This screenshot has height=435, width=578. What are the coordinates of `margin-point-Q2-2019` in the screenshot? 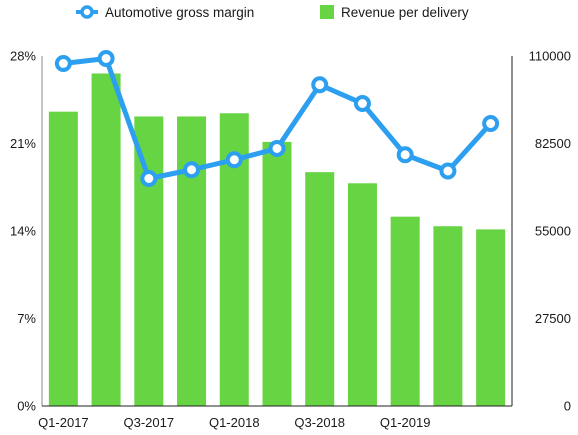 It's located at (448, 171).